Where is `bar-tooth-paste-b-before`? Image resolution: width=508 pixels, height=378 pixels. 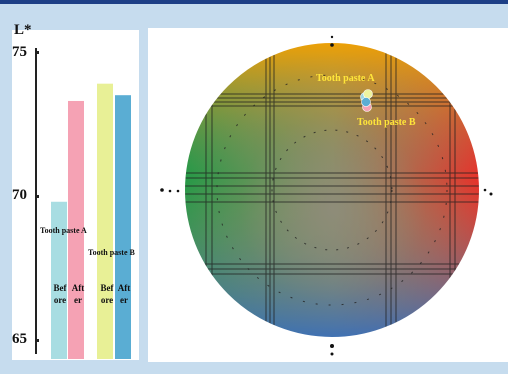
bar-tooth-paste-b-before is located at coordinates (105, 221).